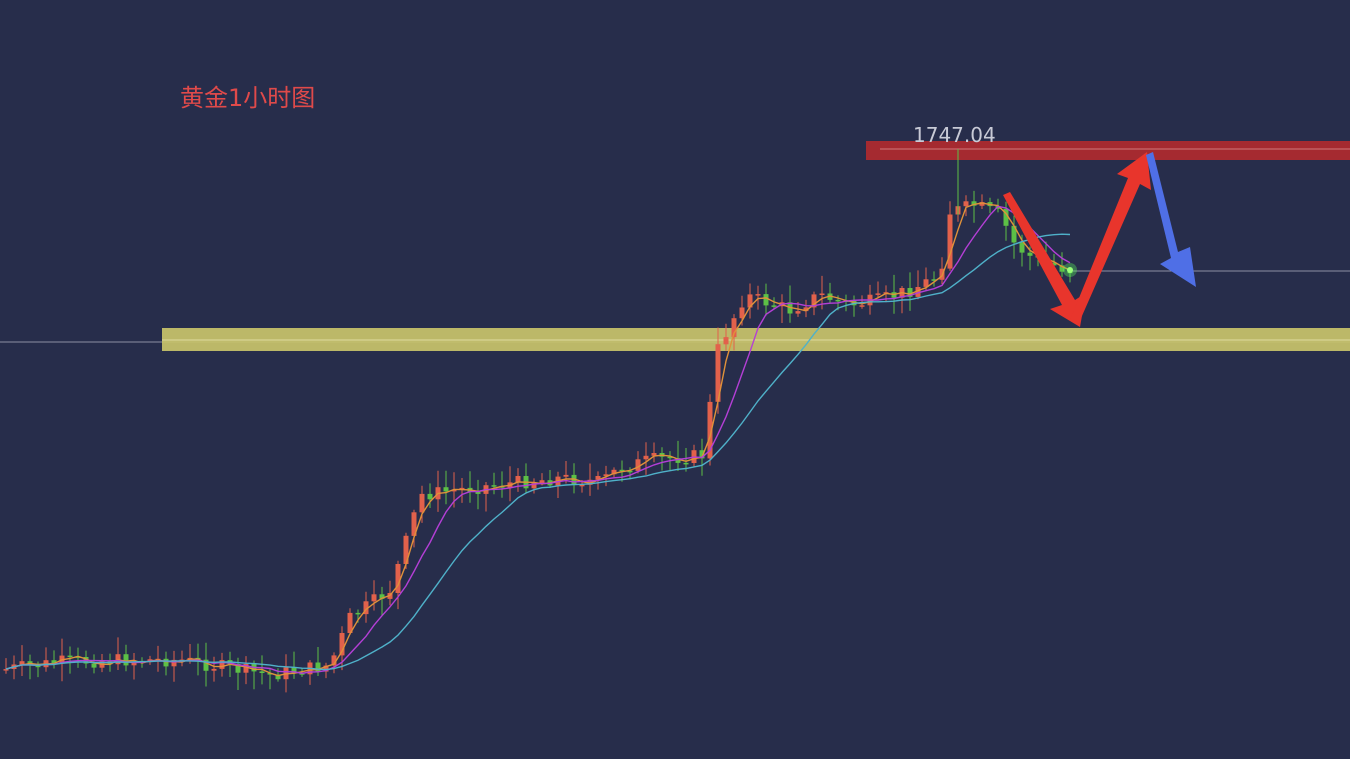 The width and height of the screenshot is (1350, 759). I want to click on chart-title: 黄金1小时图, so click(247, 98).